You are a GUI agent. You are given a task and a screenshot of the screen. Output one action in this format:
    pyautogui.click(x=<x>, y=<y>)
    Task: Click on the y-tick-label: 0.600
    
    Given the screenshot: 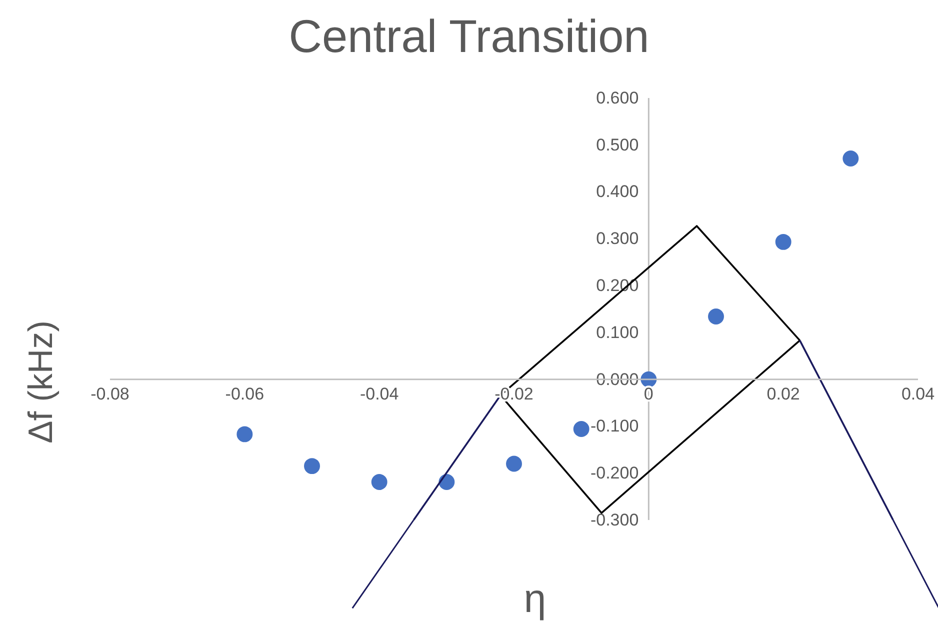 What is the action you would take?
    pyautogui.click(x=617, y=98)
    